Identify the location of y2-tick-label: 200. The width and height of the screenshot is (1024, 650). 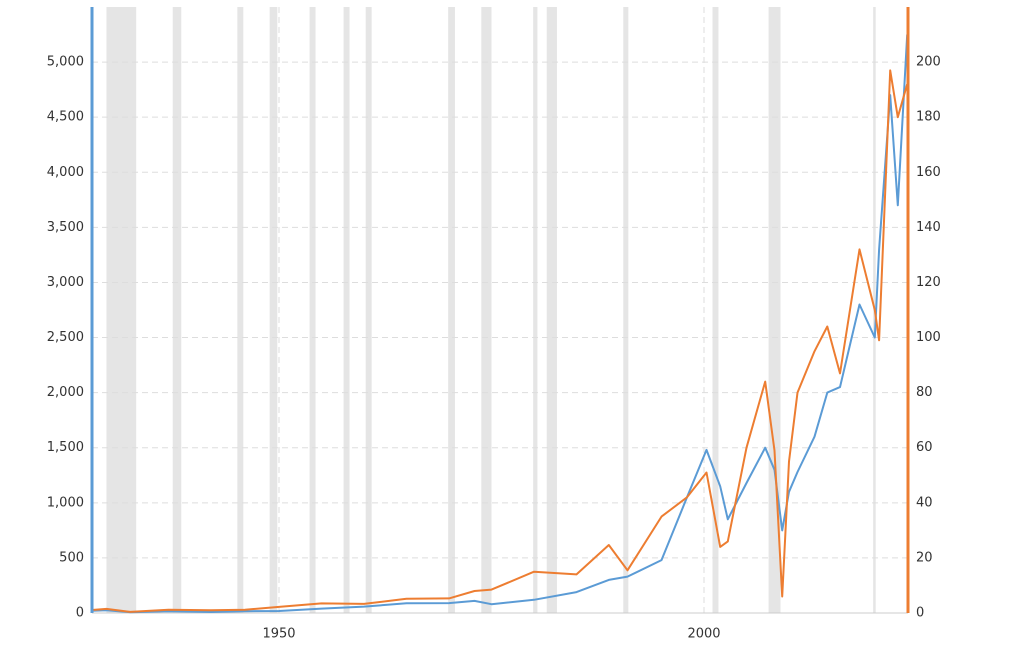
(928, 62).